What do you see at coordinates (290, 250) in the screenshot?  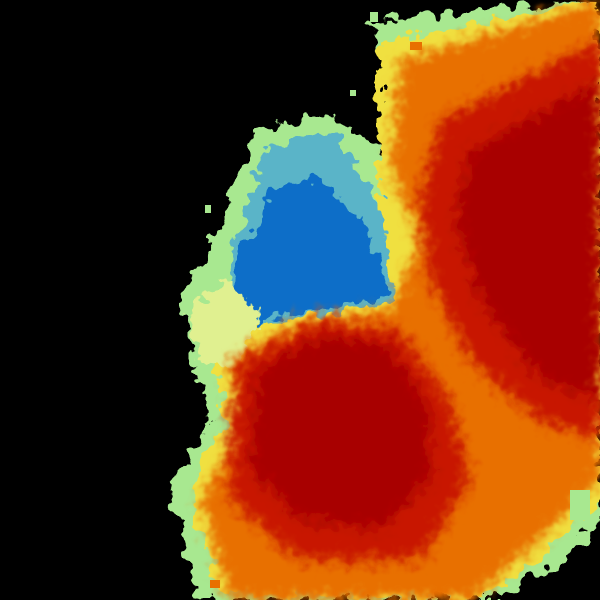 I see `blue-region` at bounding box center [290, 250].